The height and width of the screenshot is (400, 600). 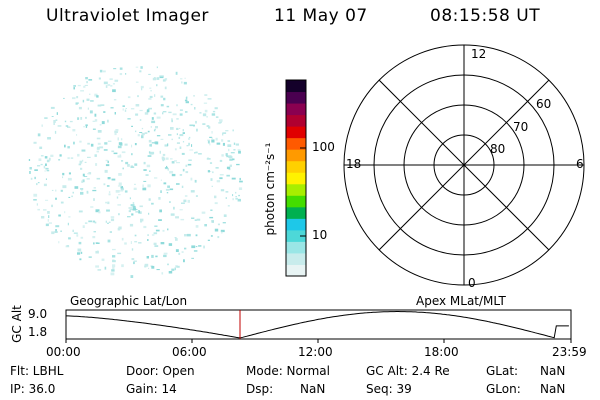 I want to click on timeline-tick-label-0600: 06:00, so click(x=189, y=352).